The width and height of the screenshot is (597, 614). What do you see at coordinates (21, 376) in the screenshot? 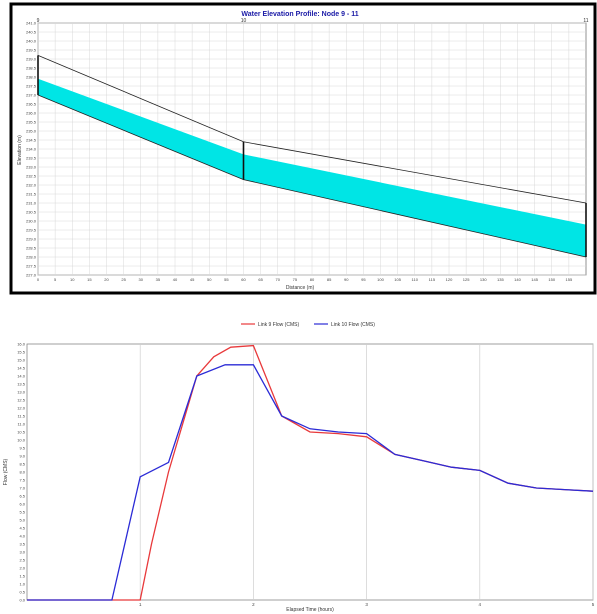
I see `flow-y-tick-label: 14.0` at bounding box center [21, 376].